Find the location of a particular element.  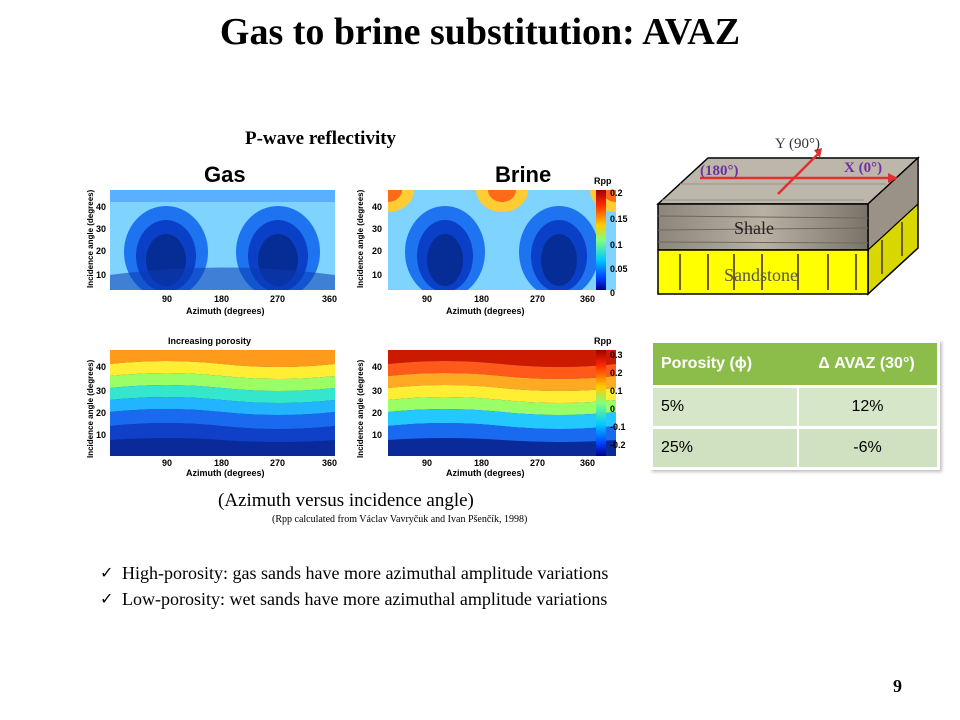

panel-subtitle: Brine is located at coordinates (523, 174).